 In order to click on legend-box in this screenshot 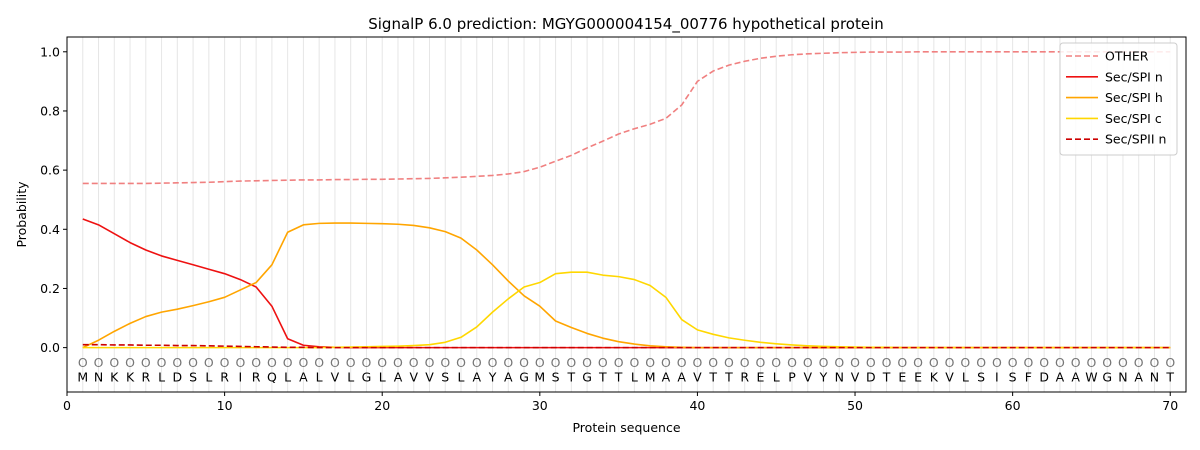, I will do `click(1118, 99)`.